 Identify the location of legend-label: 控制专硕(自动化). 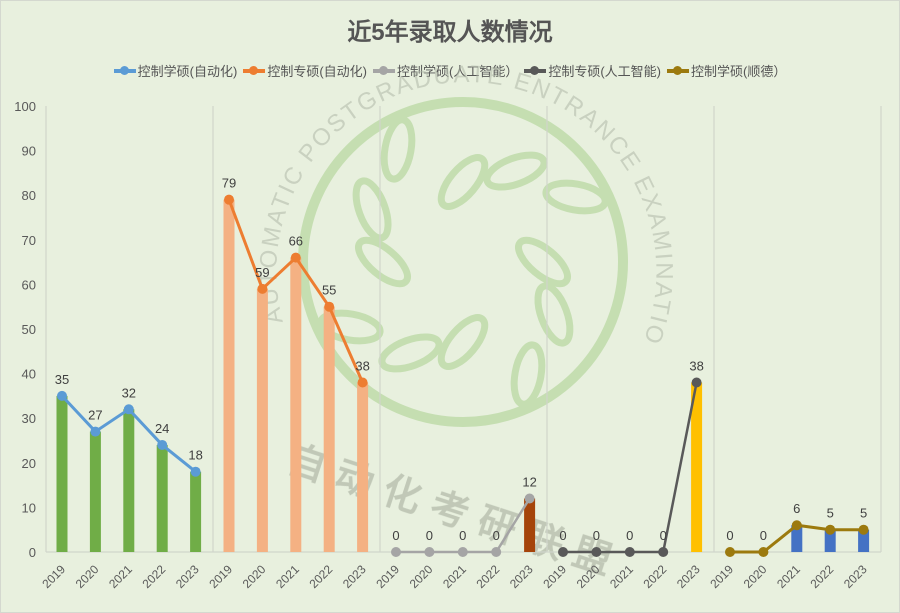
(317, 71).